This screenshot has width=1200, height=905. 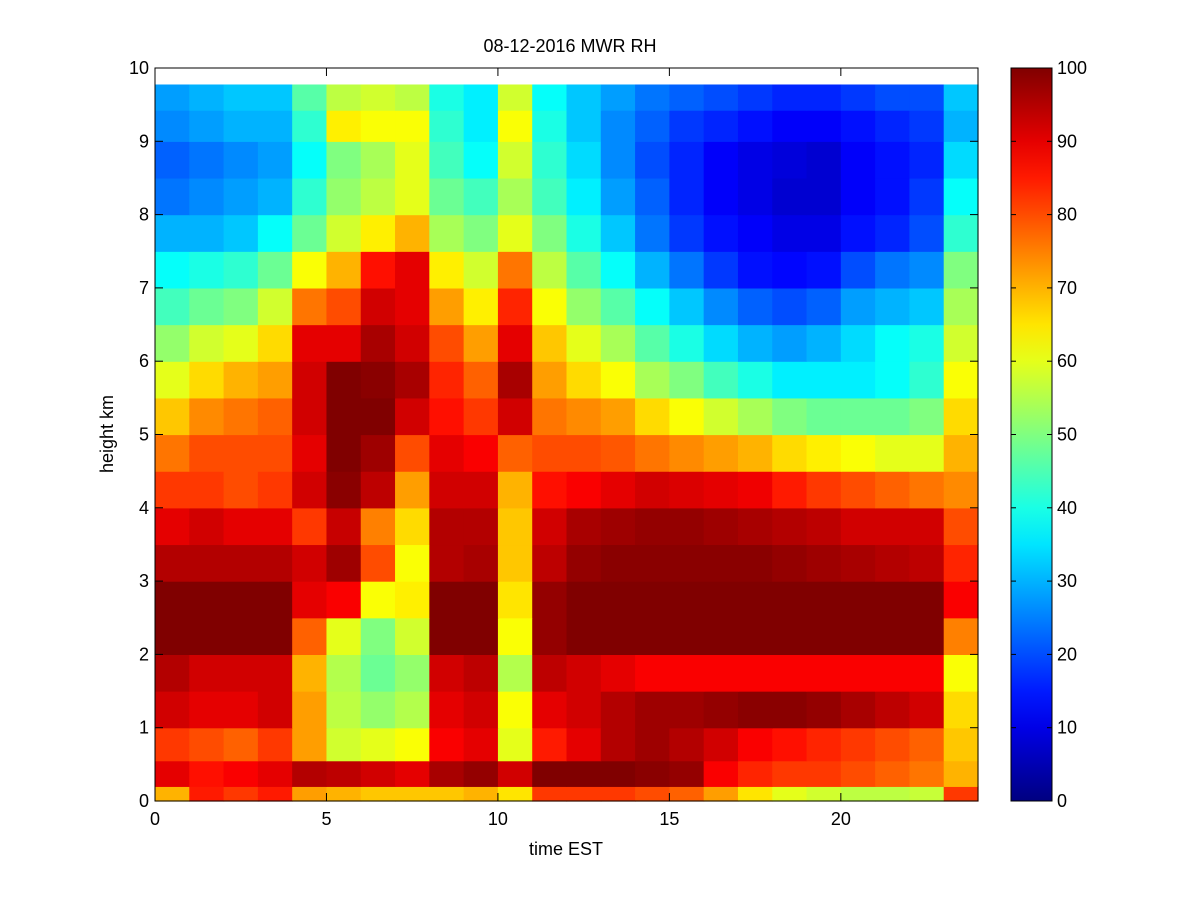 What do you see at coordinates (1062, 801) in the screenshot?
I see `colorbar-tick-label: 0` at bounding box center [1062, 801].